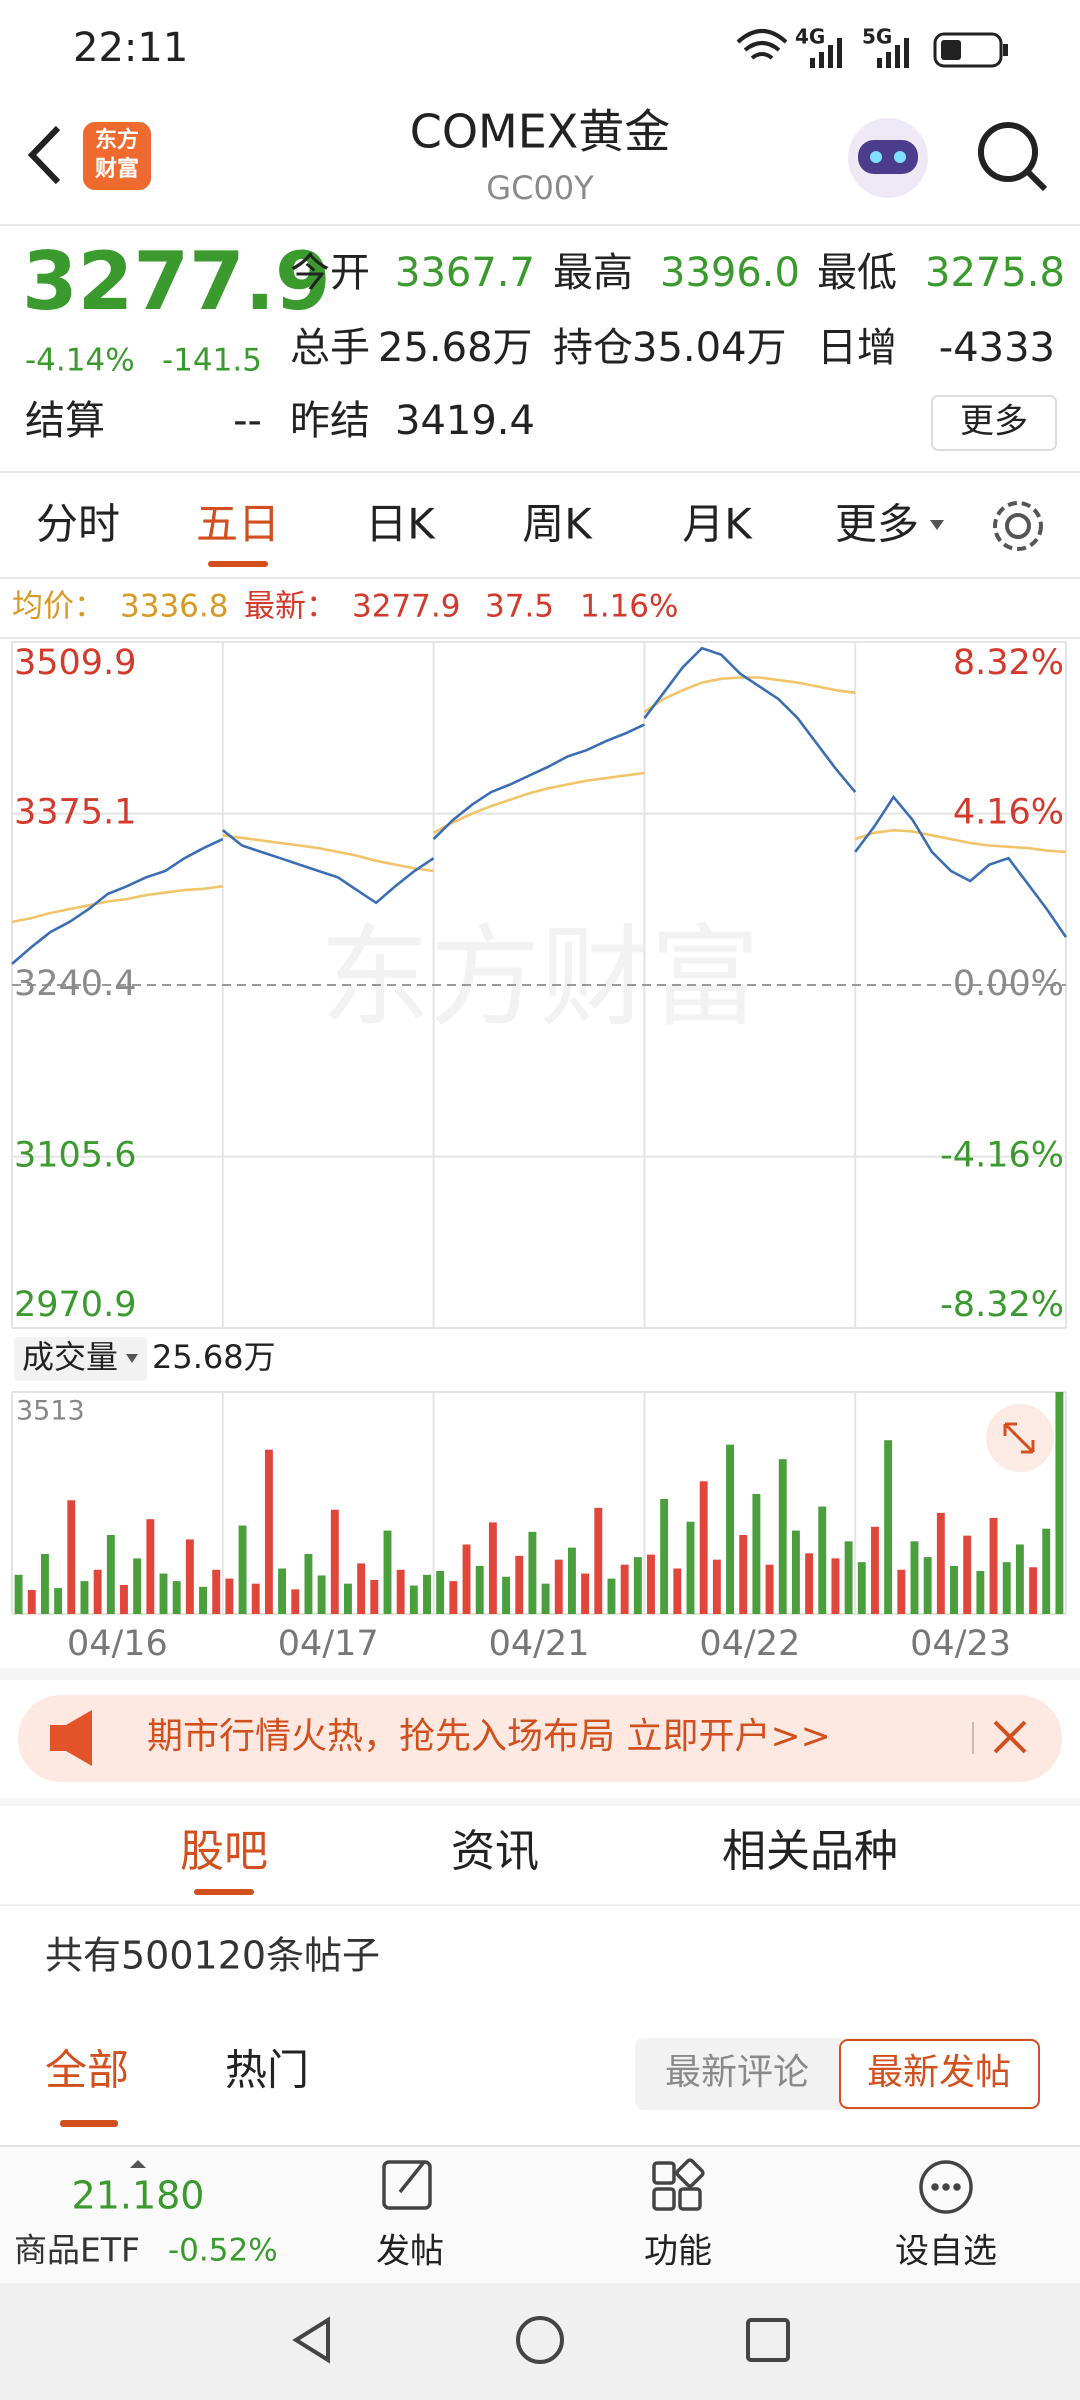 The width and height of the screenshot is (1080, 2400). I want to click on latest-label: 最新：, so click(290, 607).